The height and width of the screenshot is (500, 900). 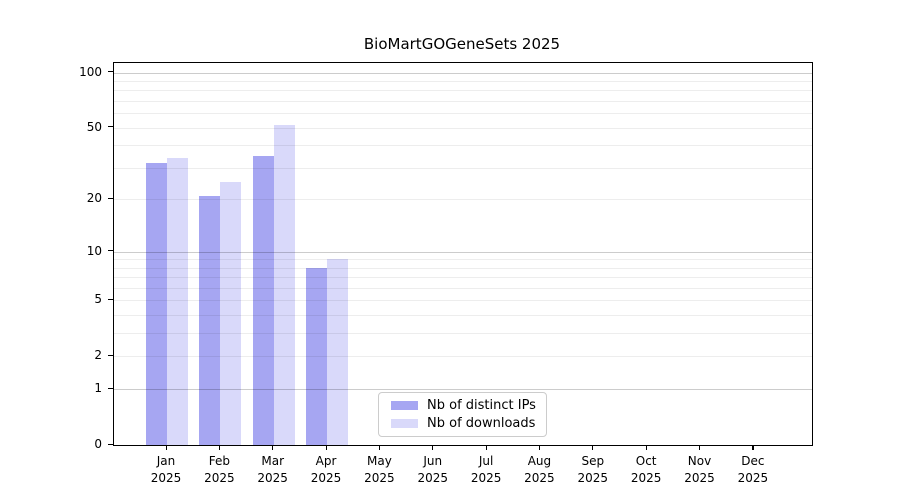 What do you see at coordinates (98, 299) in the screenshot?
I see `y-tick-label-5: 5` at bounding box center [98, 299].